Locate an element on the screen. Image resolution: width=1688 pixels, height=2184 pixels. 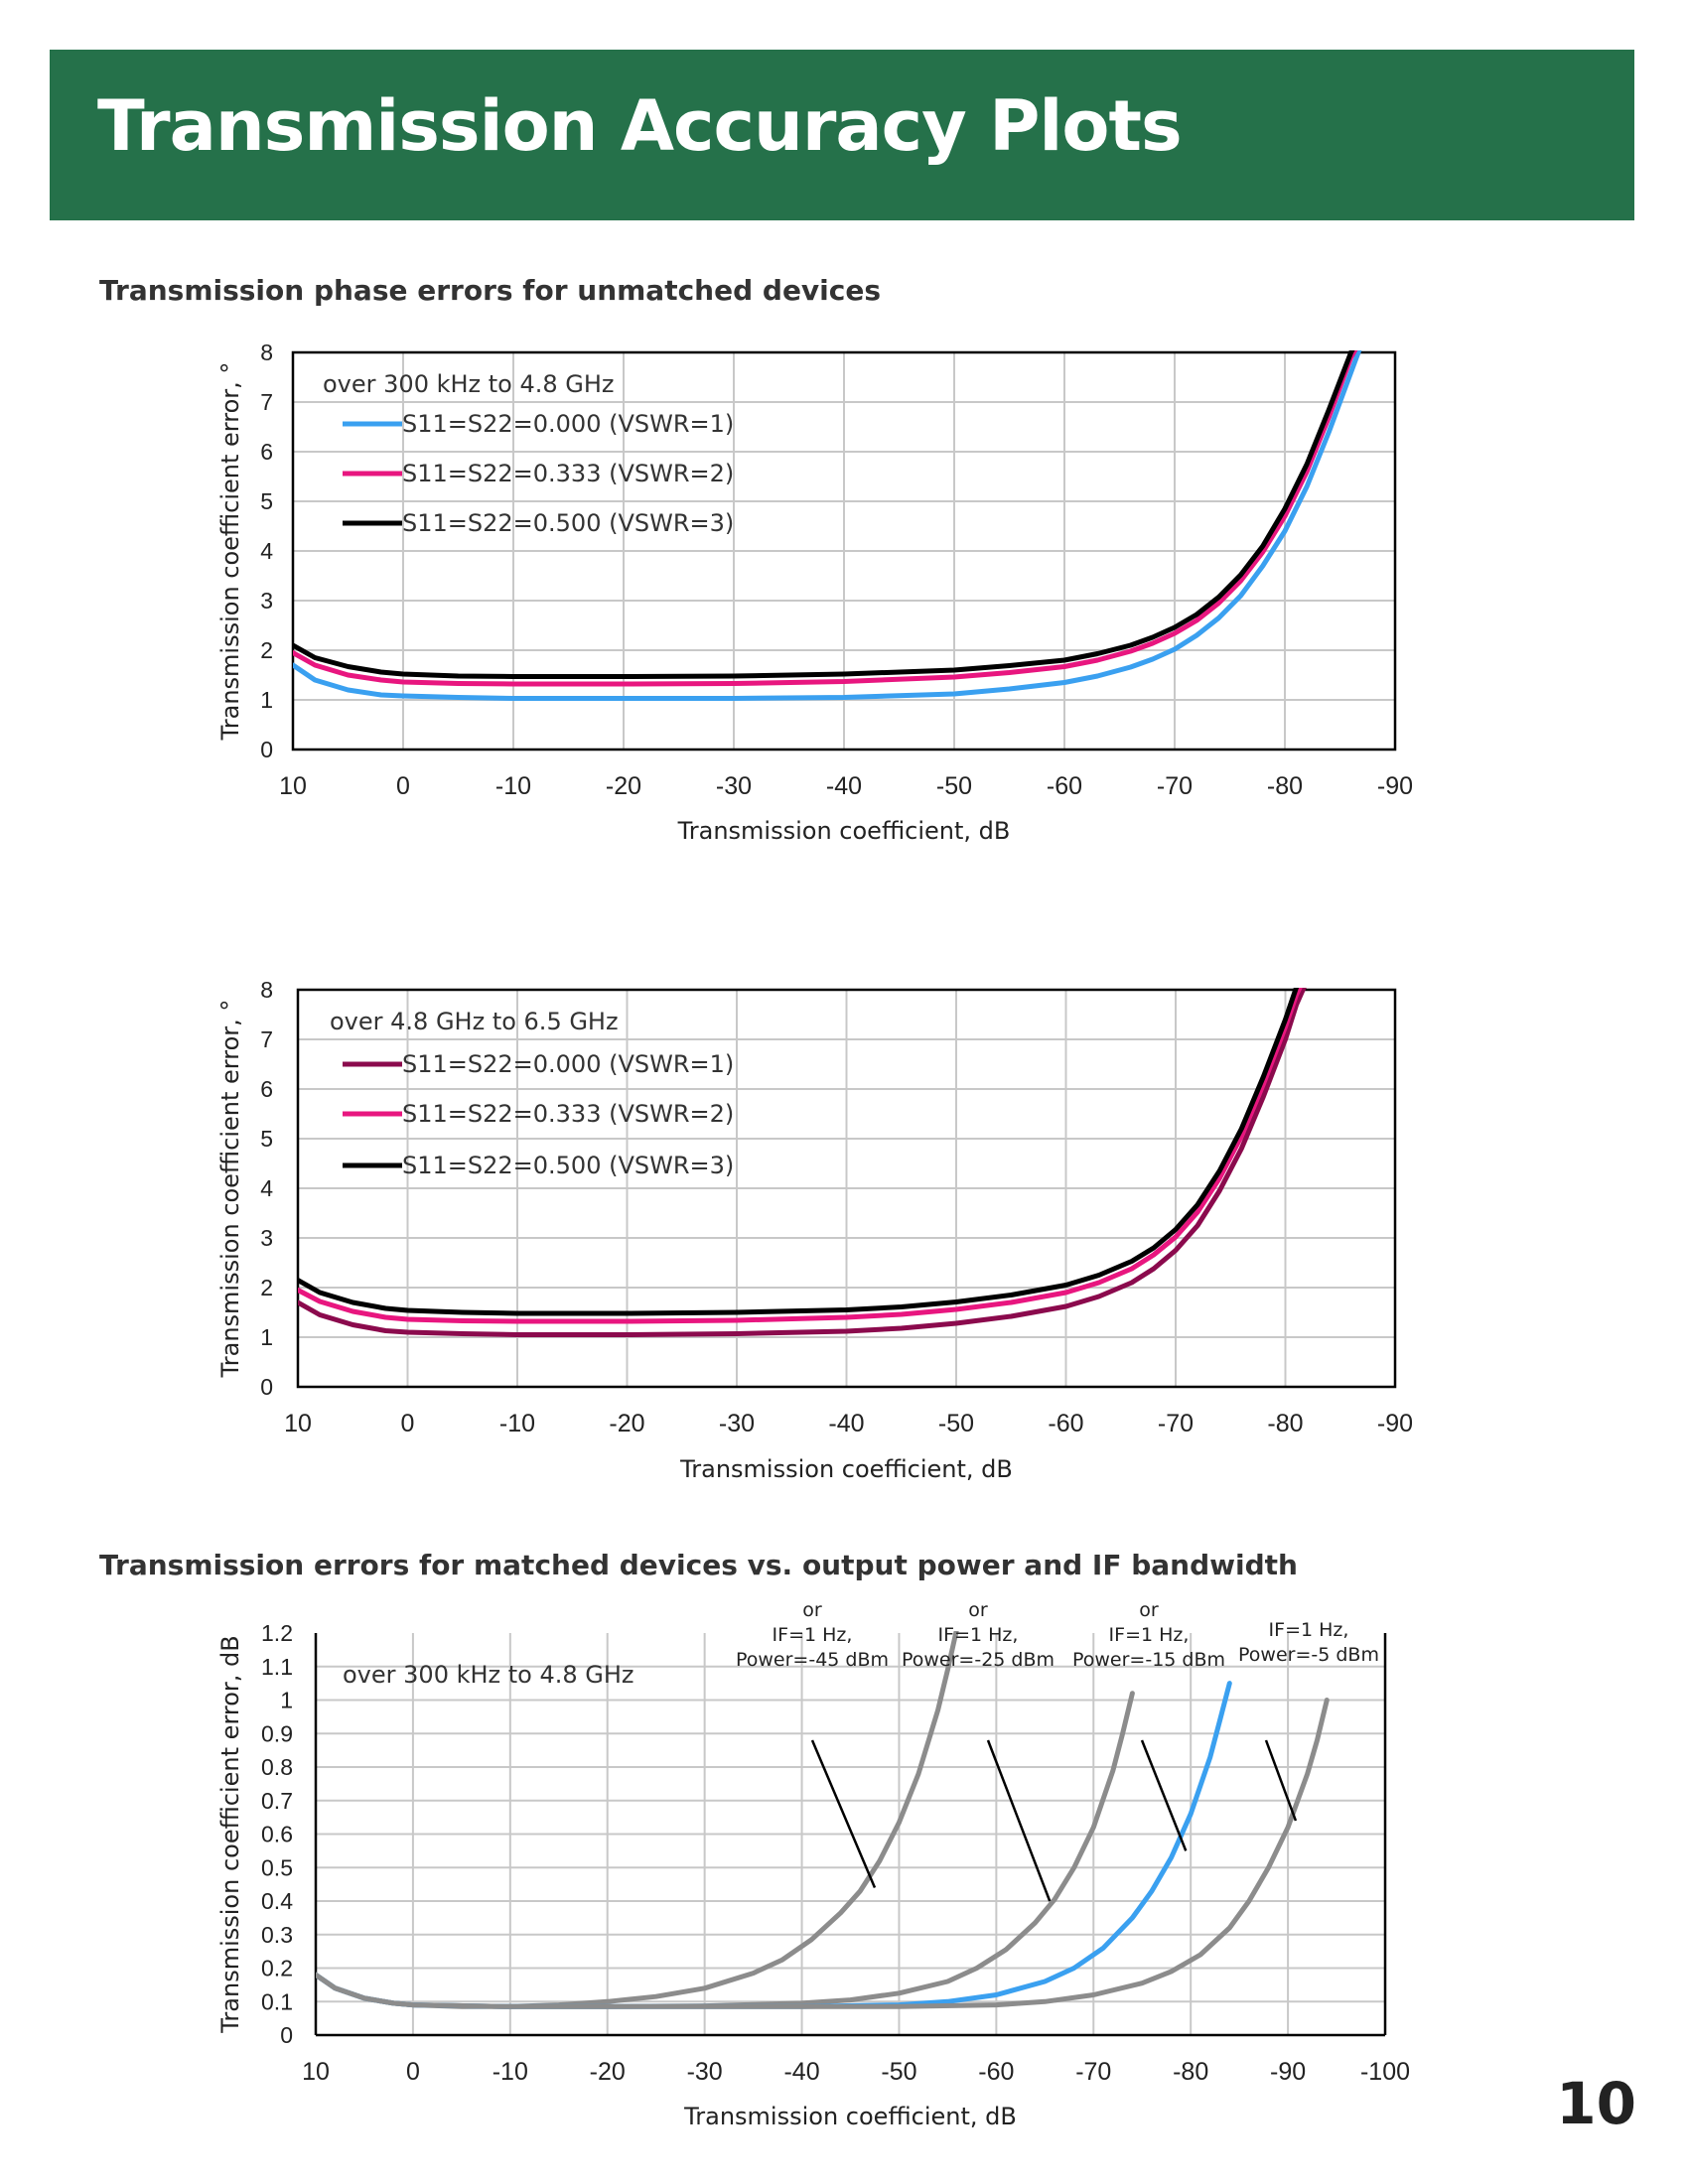
y-axis-label: Transmission coefficient error, ° is located at coordinates (230, 1189).